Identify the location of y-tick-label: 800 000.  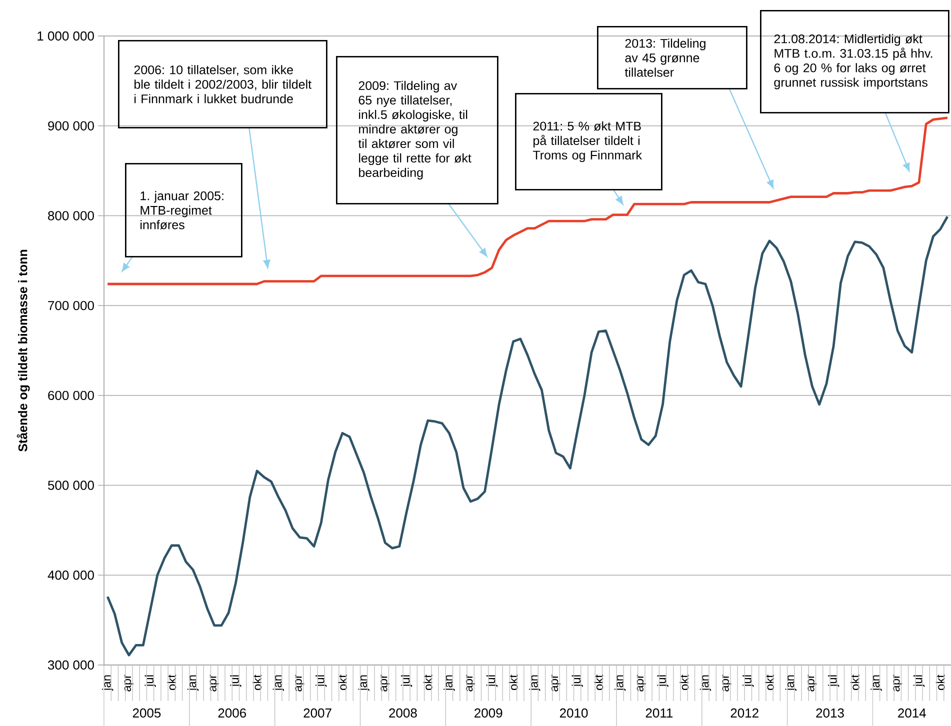
(71, 215).